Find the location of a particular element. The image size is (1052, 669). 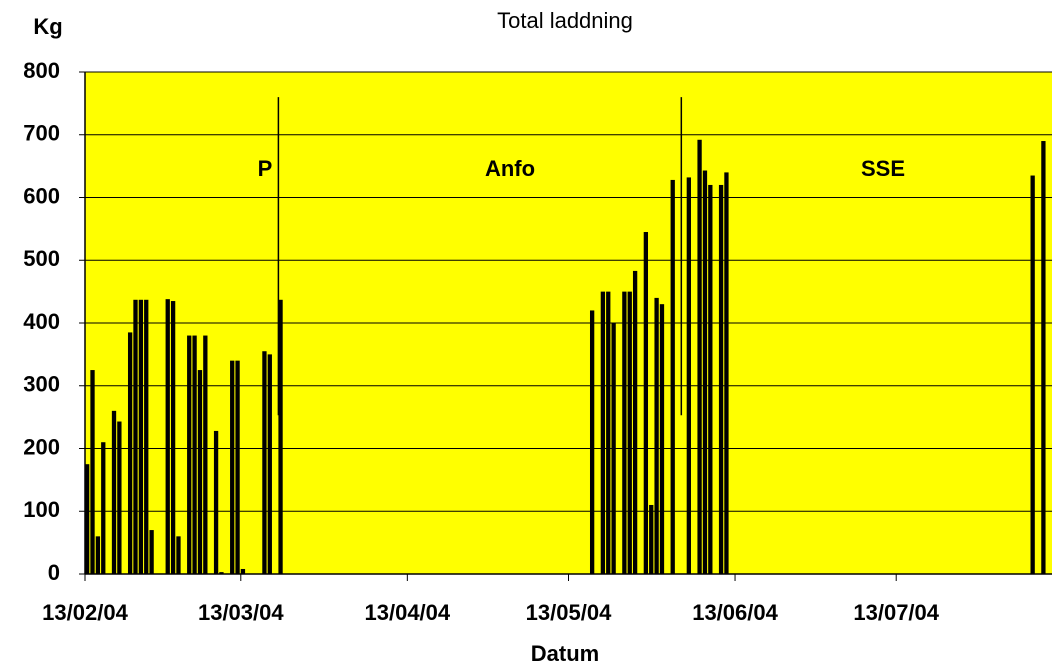

x-tick-label: 13/04/04 is located at coordinates (408, 612).